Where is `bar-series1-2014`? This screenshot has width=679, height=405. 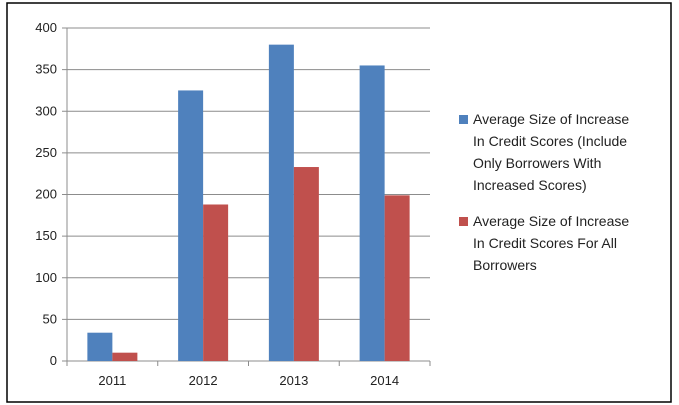
bar-series1-2014 is located at coordinates (372, 213).